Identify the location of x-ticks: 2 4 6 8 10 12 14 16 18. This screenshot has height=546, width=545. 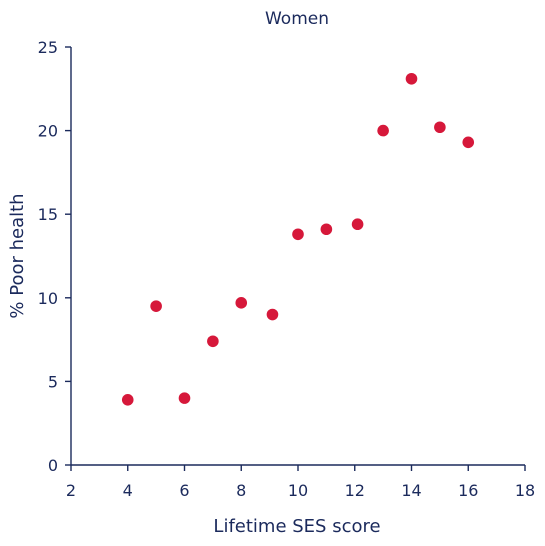
(300, 482).